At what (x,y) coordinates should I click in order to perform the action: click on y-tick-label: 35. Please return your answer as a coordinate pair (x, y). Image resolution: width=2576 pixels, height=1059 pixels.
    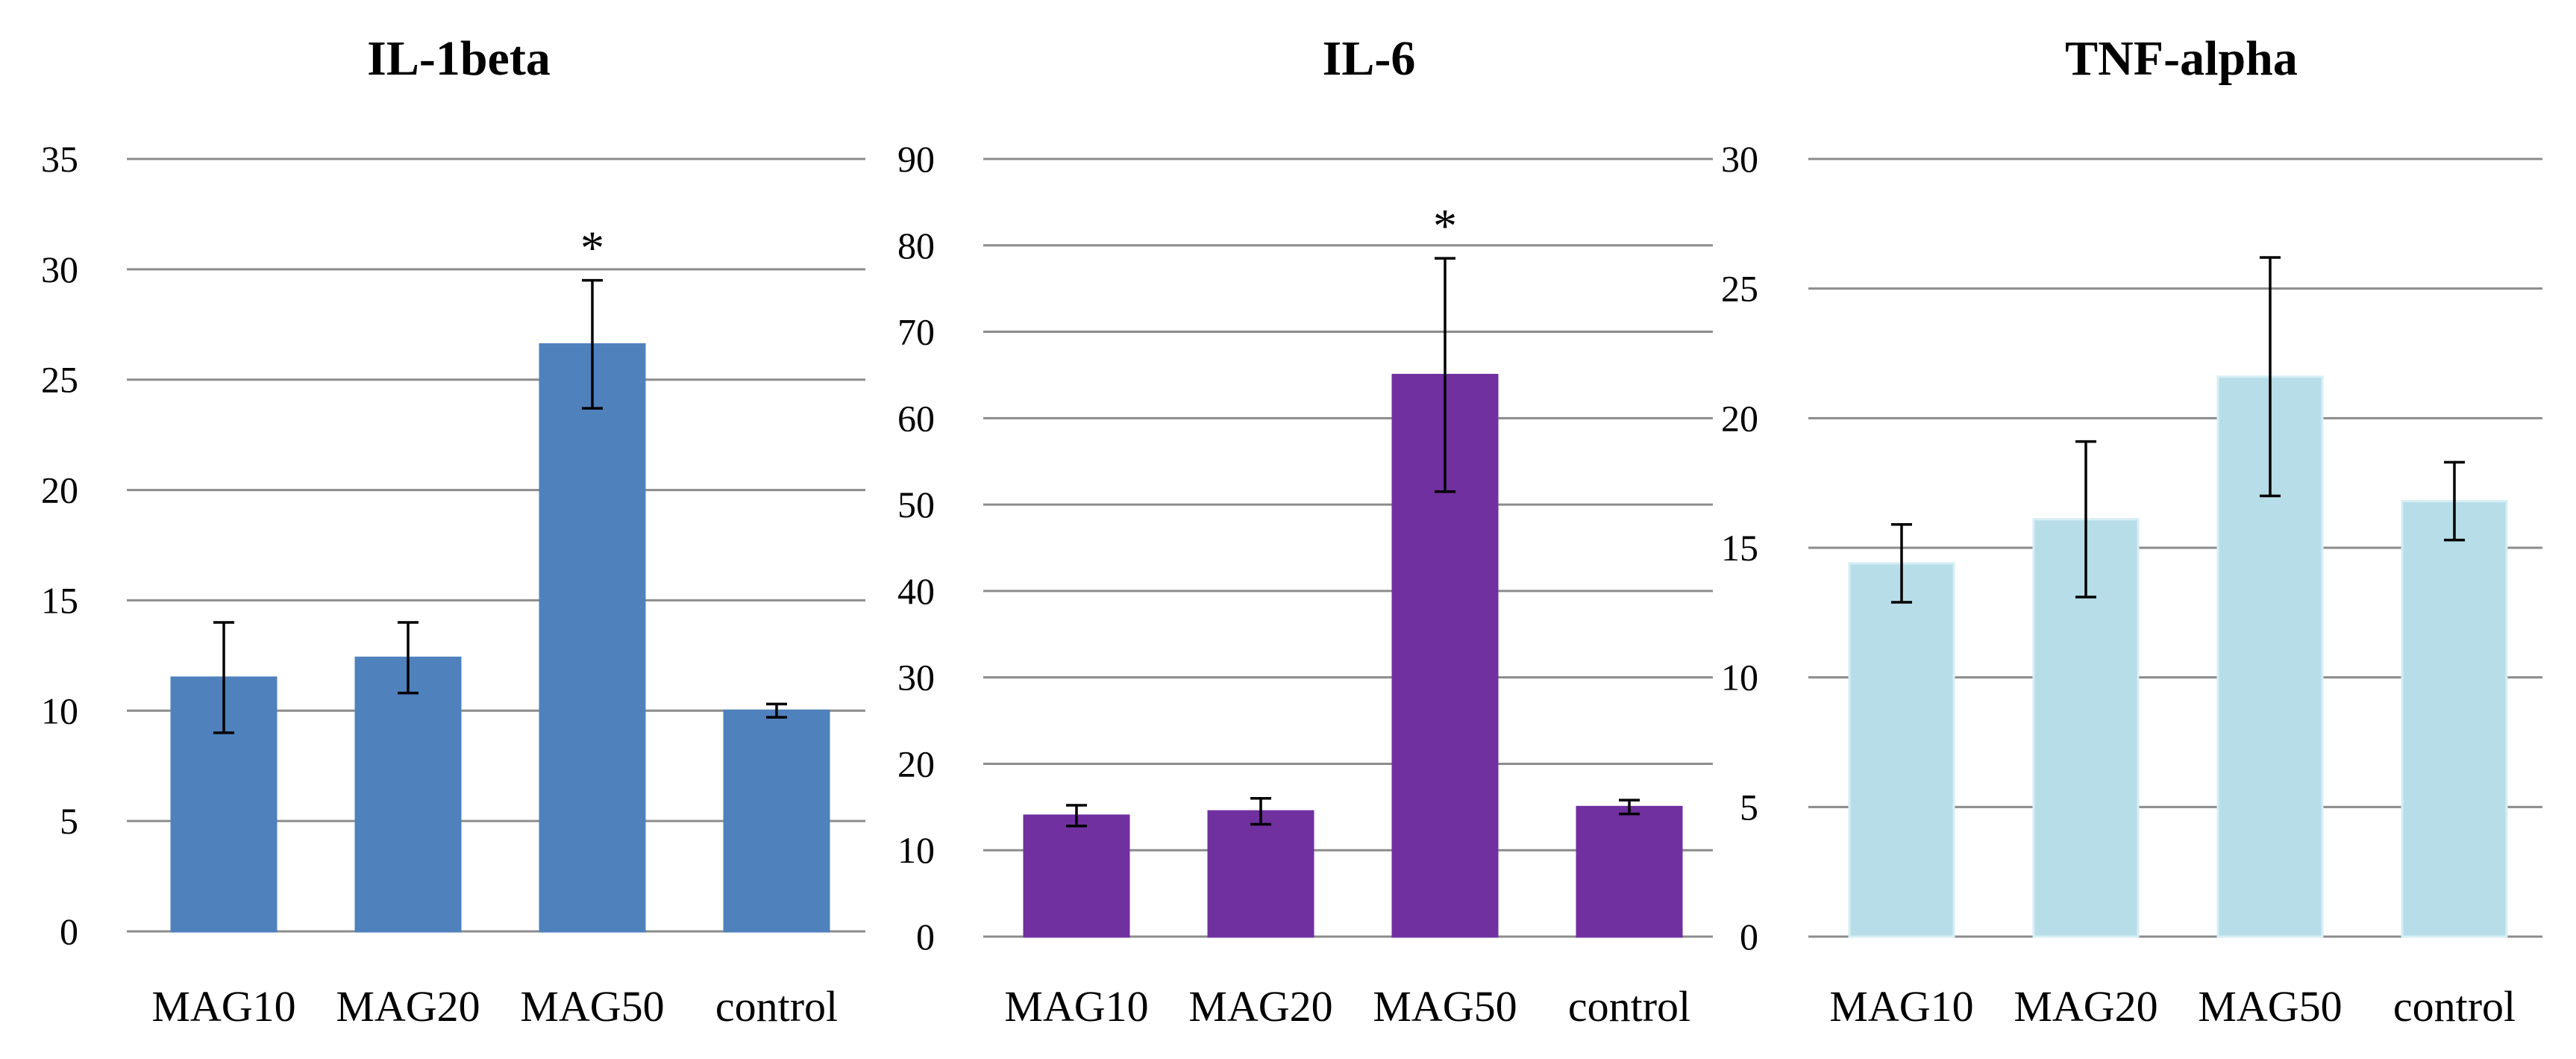
    Looking at the image, I should click on (60, 159).